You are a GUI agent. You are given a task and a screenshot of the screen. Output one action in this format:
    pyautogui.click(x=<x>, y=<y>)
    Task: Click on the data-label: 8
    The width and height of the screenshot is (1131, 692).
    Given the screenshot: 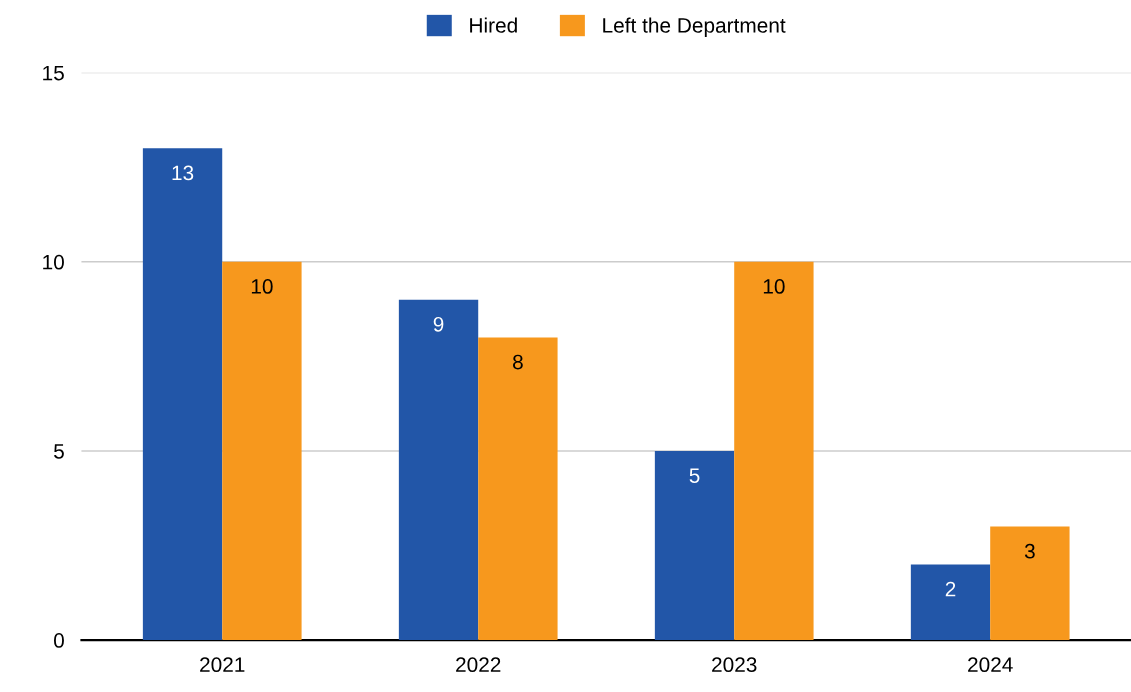 What is the action you would take?
    pyautogui.click(x=518, y=362)
    